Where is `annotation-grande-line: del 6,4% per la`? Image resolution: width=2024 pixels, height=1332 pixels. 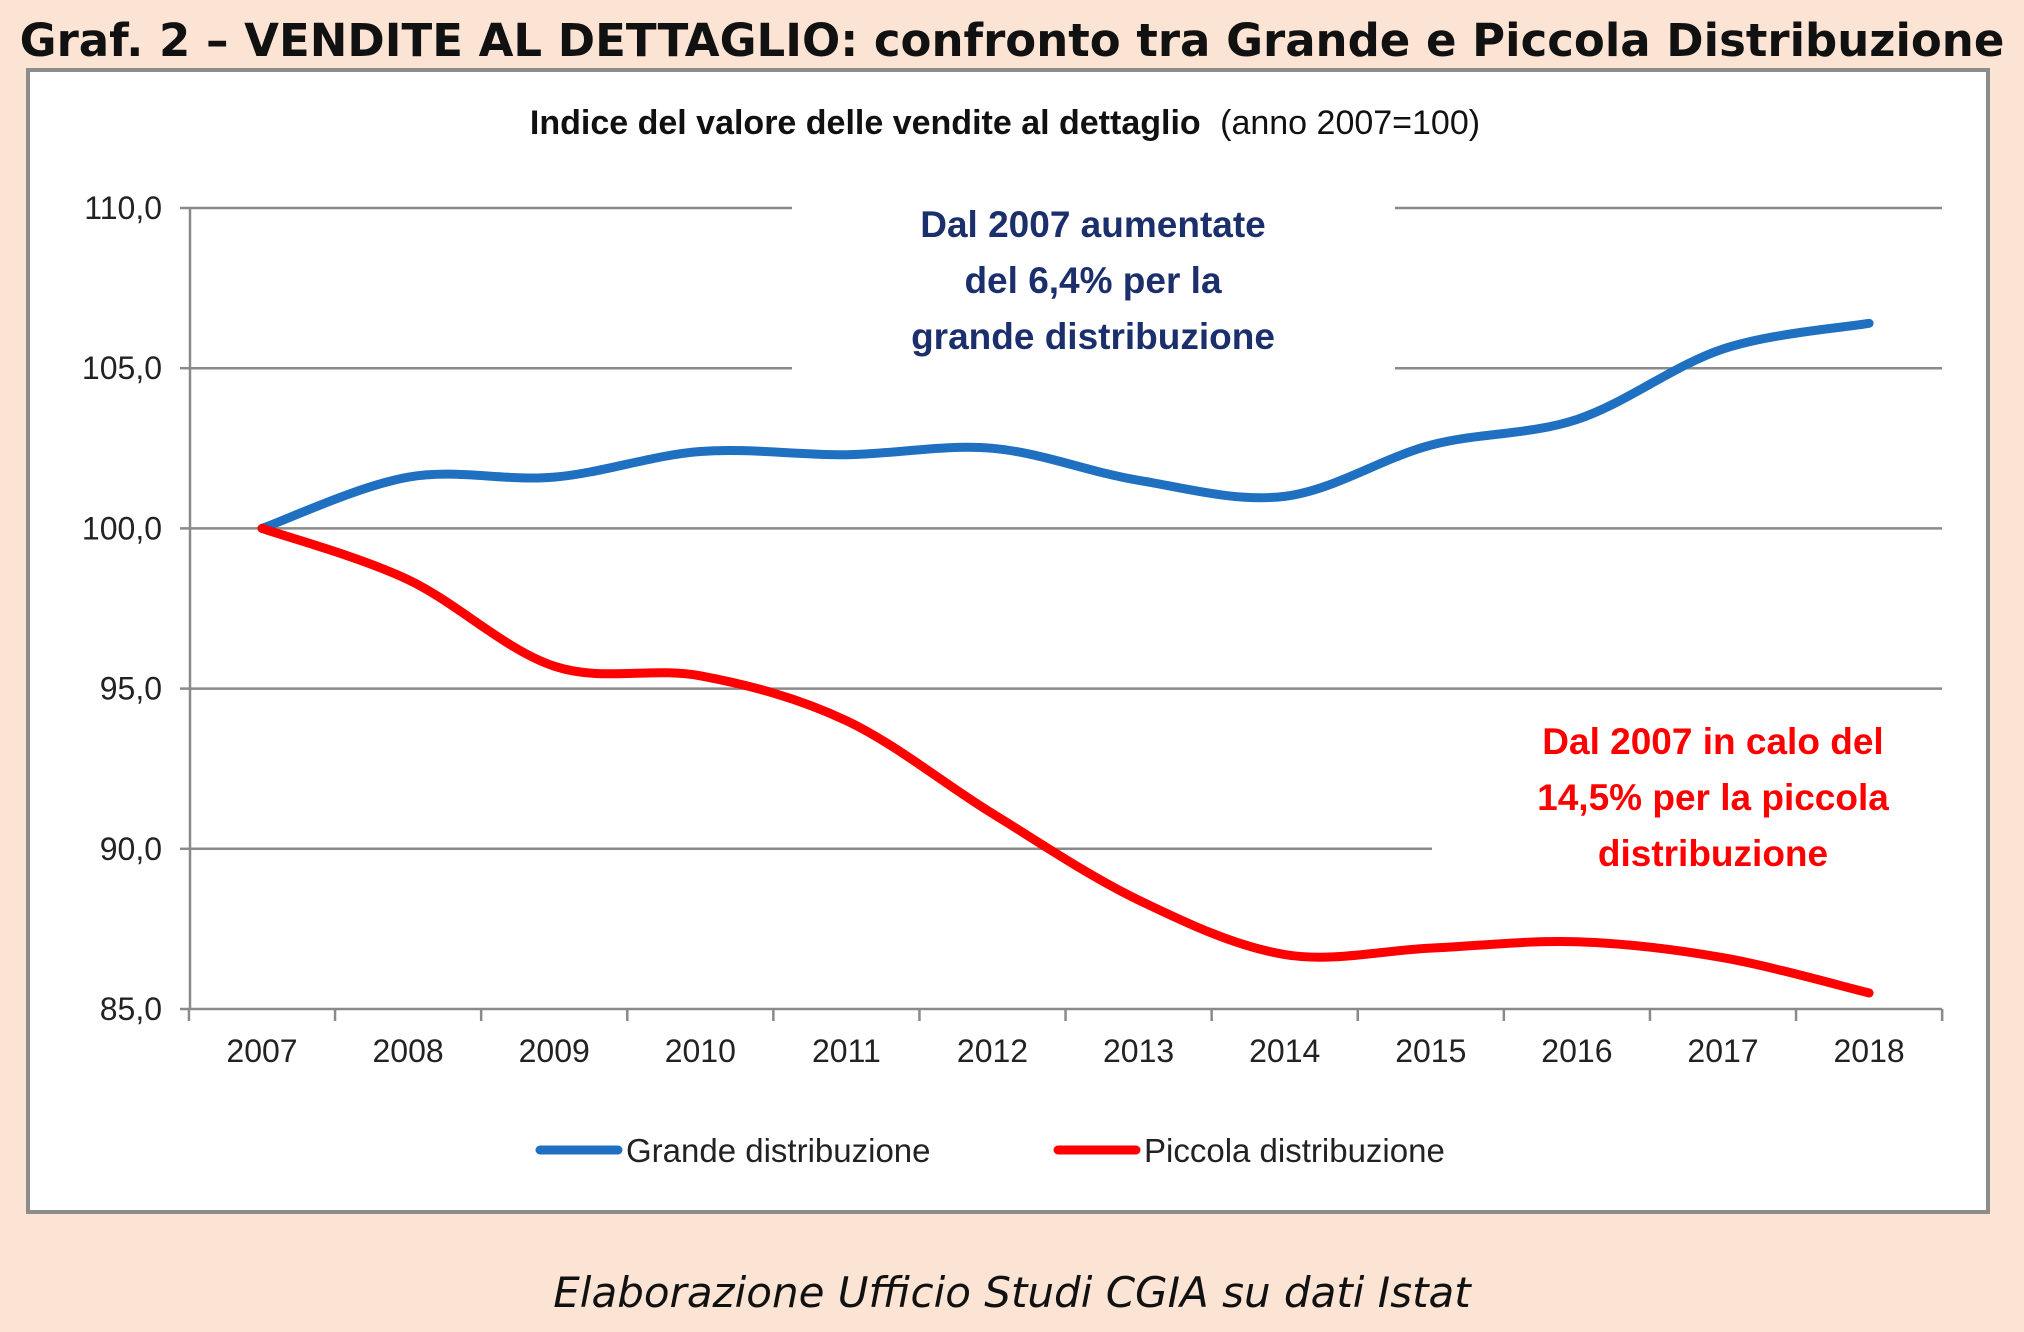 annotation-grande-line: del 6,4% per la is located at coordinates (1092, 280).